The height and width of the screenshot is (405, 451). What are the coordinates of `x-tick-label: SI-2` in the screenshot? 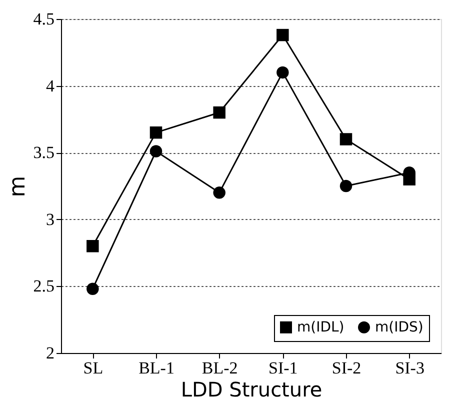 It's located at (347, 368).